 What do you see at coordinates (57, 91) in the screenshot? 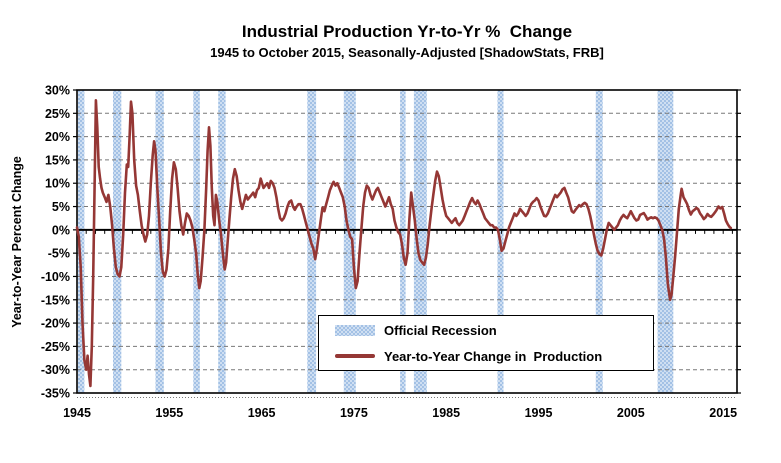
I see `y-tick-label: 30%` at bounding box center [57, 91].